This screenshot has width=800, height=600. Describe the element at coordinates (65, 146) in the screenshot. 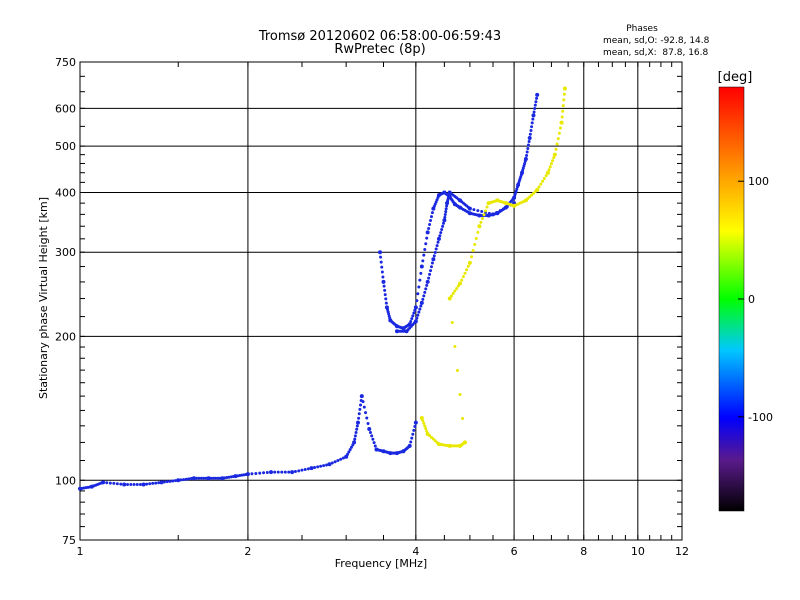

I see `y-tick-label: 500` at that location.